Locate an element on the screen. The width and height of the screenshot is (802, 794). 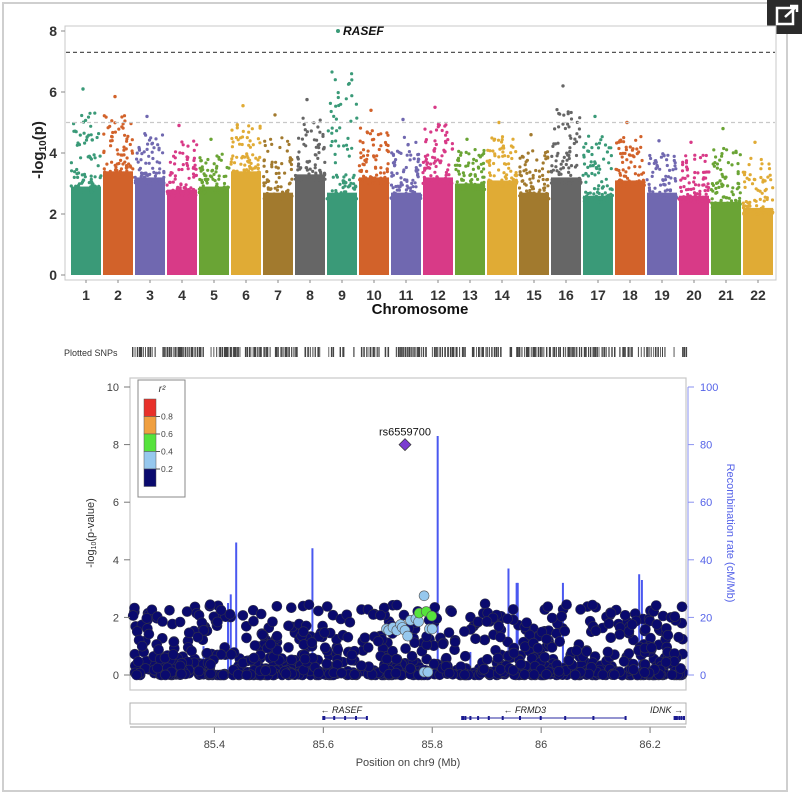
gene-idnk: IDNK → is located at coordinates (667, 712).